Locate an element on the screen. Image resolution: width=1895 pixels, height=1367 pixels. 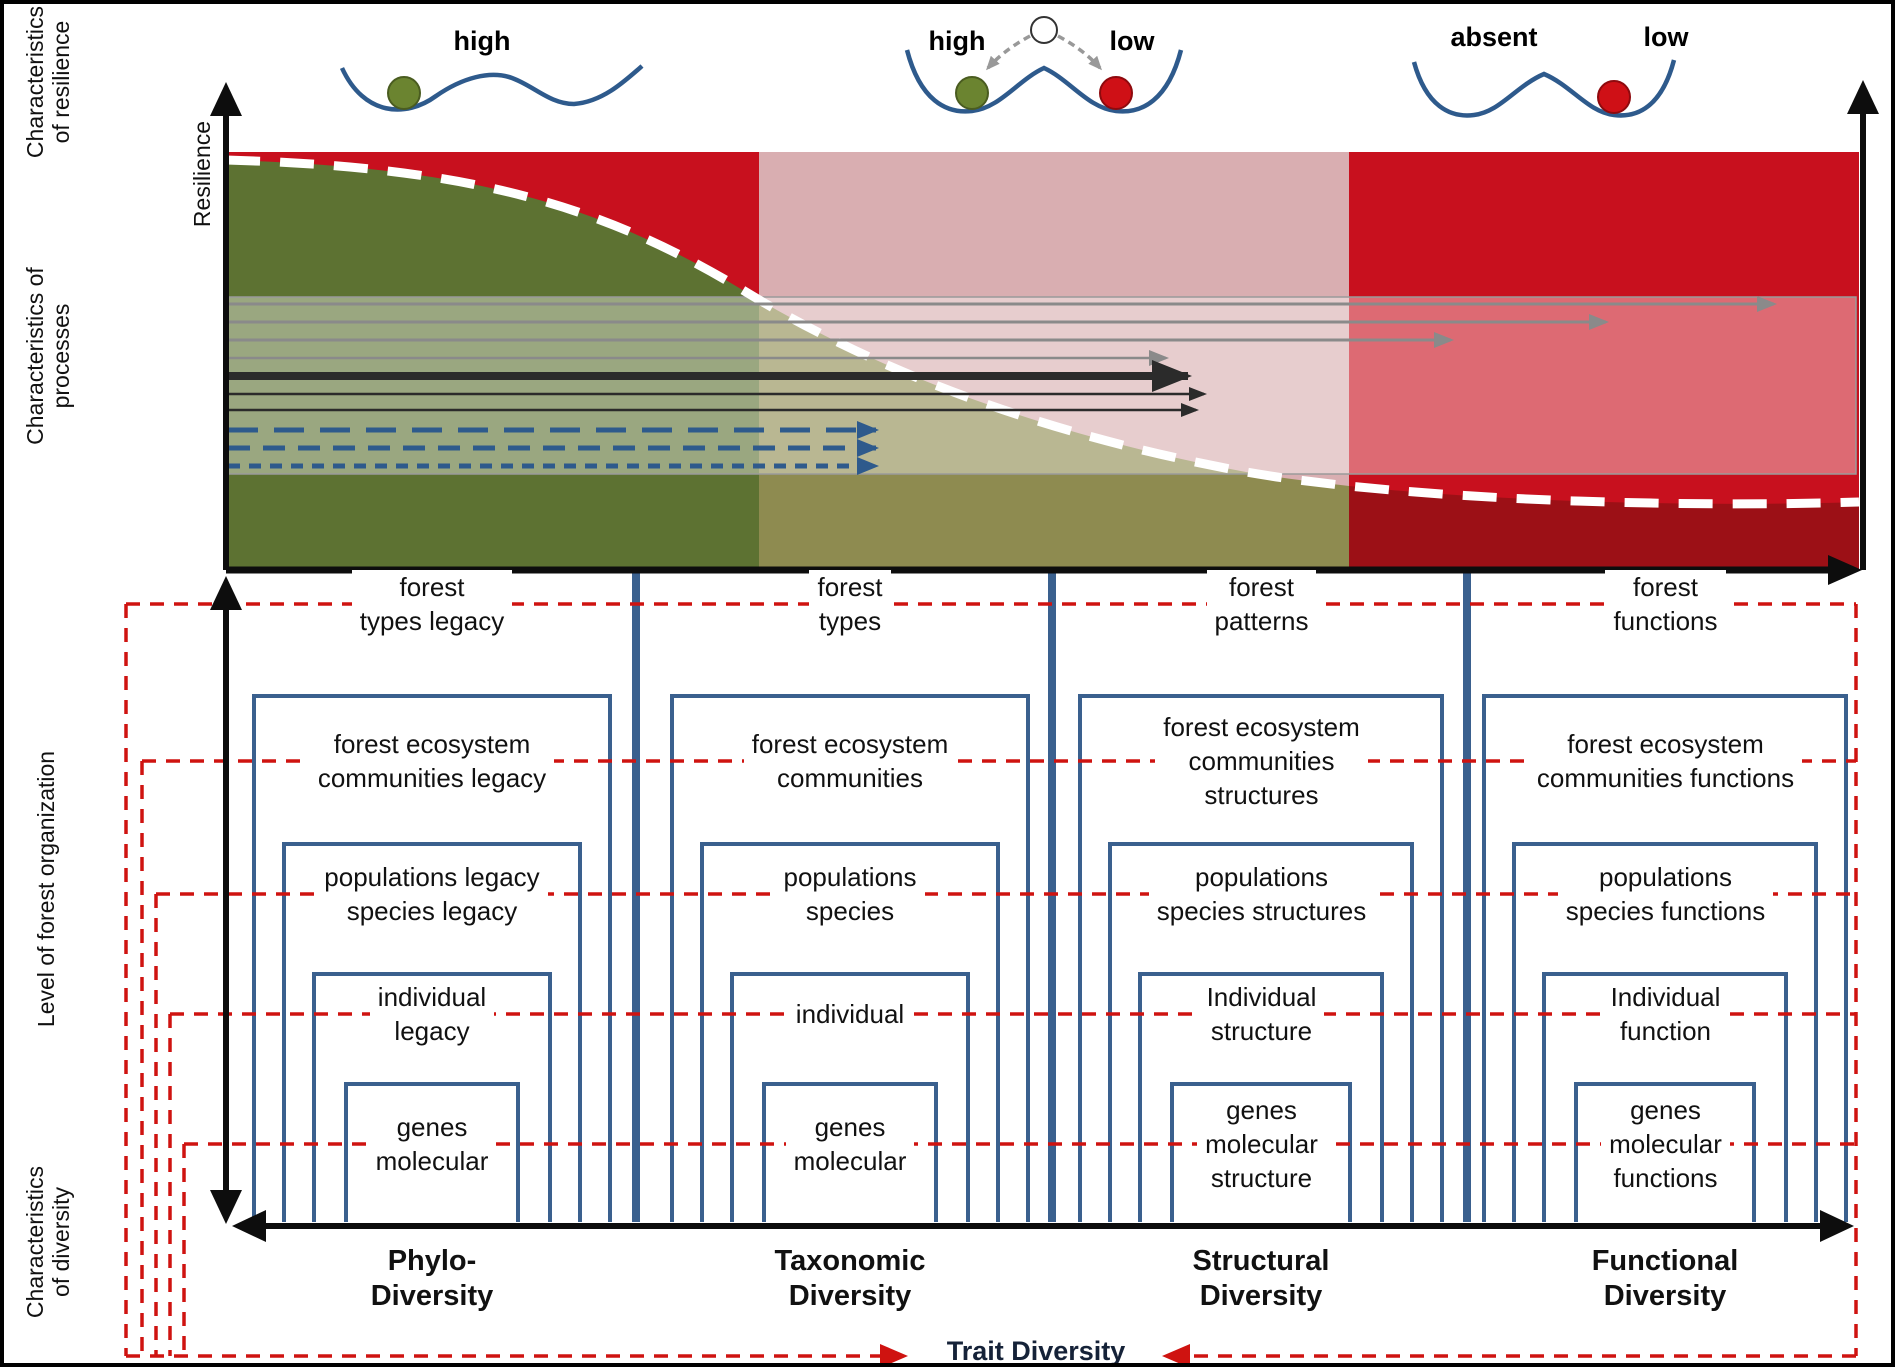
resilience-absent-label: absent is located at coordinates (1494, 37).